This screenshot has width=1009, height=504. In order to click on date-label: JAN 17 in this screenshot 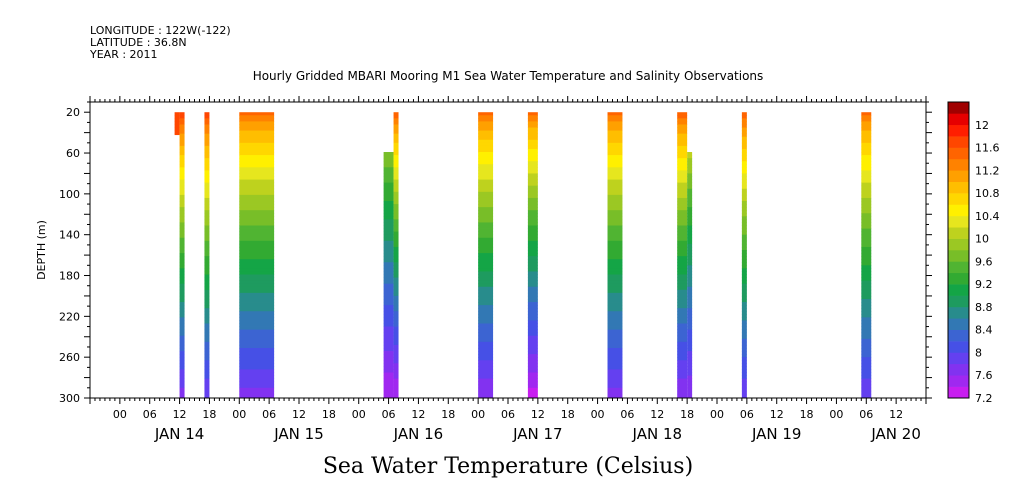, I will do `click(537, 434)`.